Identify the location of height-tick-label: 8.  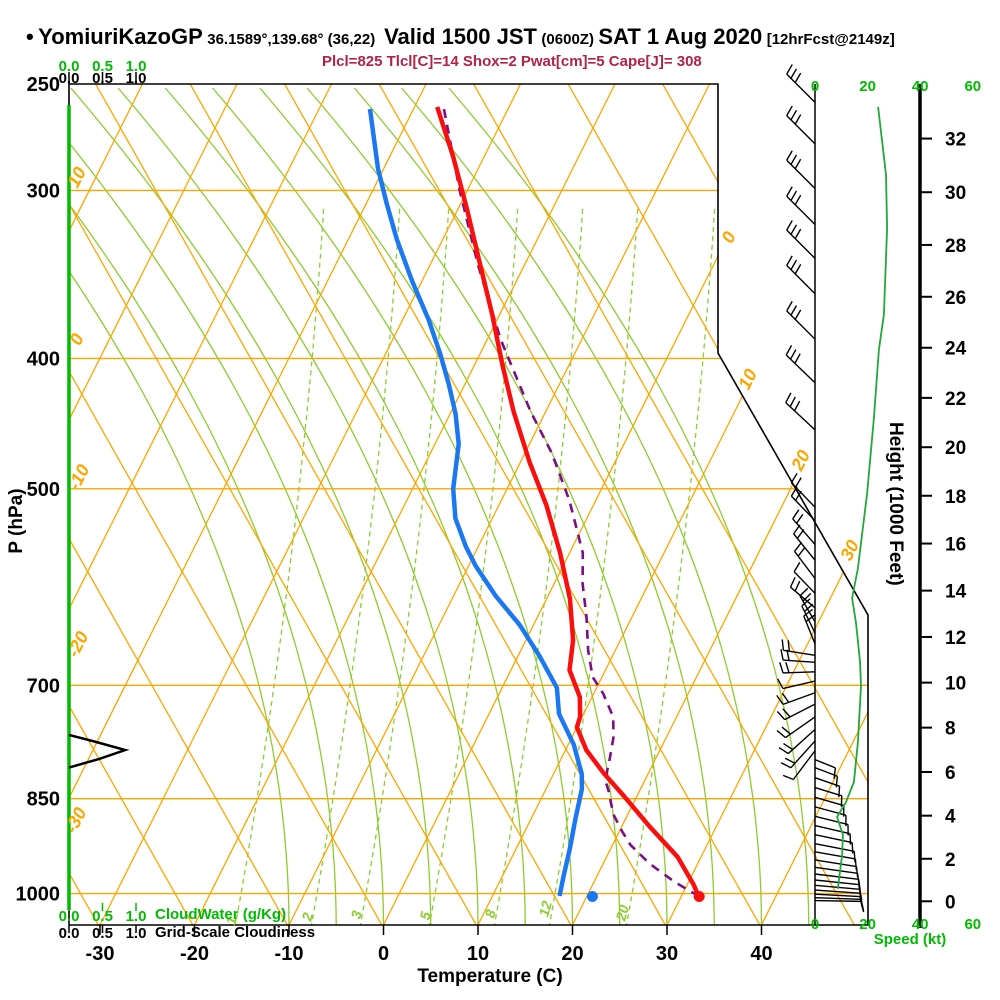
(950, 729).